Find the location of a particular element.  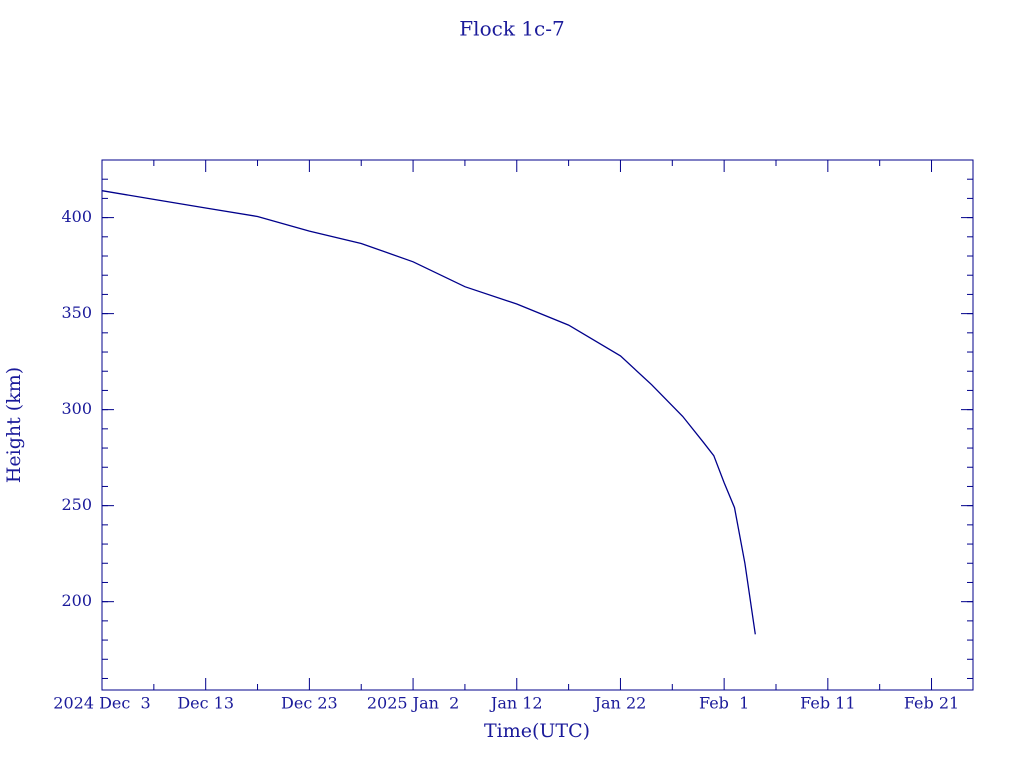

x-tick-label: Dec 13 is located at coordinates (205, 703).